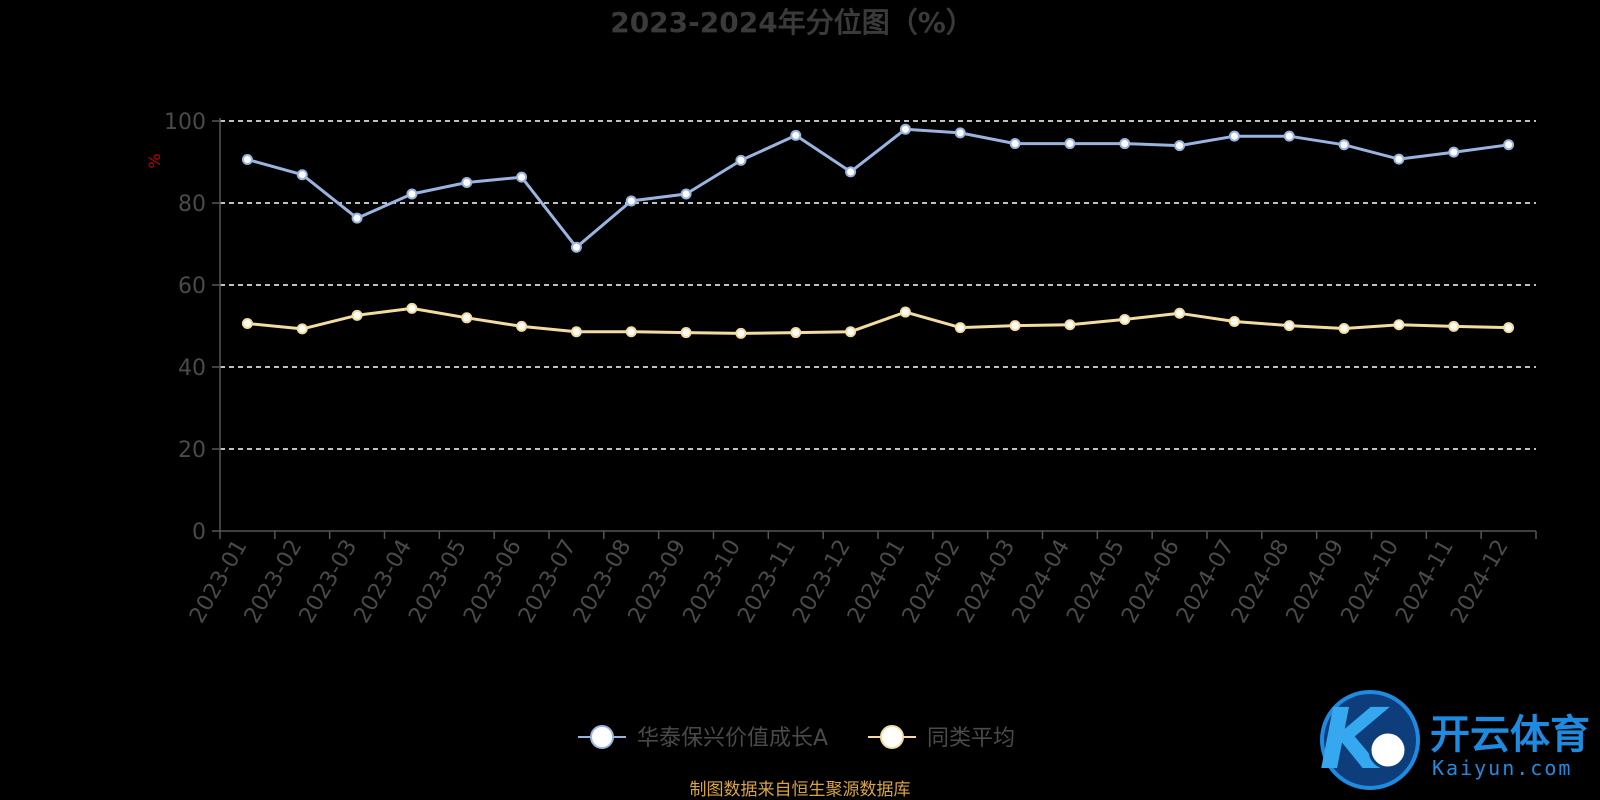 The height and width of the screenshot is (800, 1600). What do you see at coordinates (199, 532) in the screenshot?
I see `y-tick-label: 0` at bounding box center [199, 532].